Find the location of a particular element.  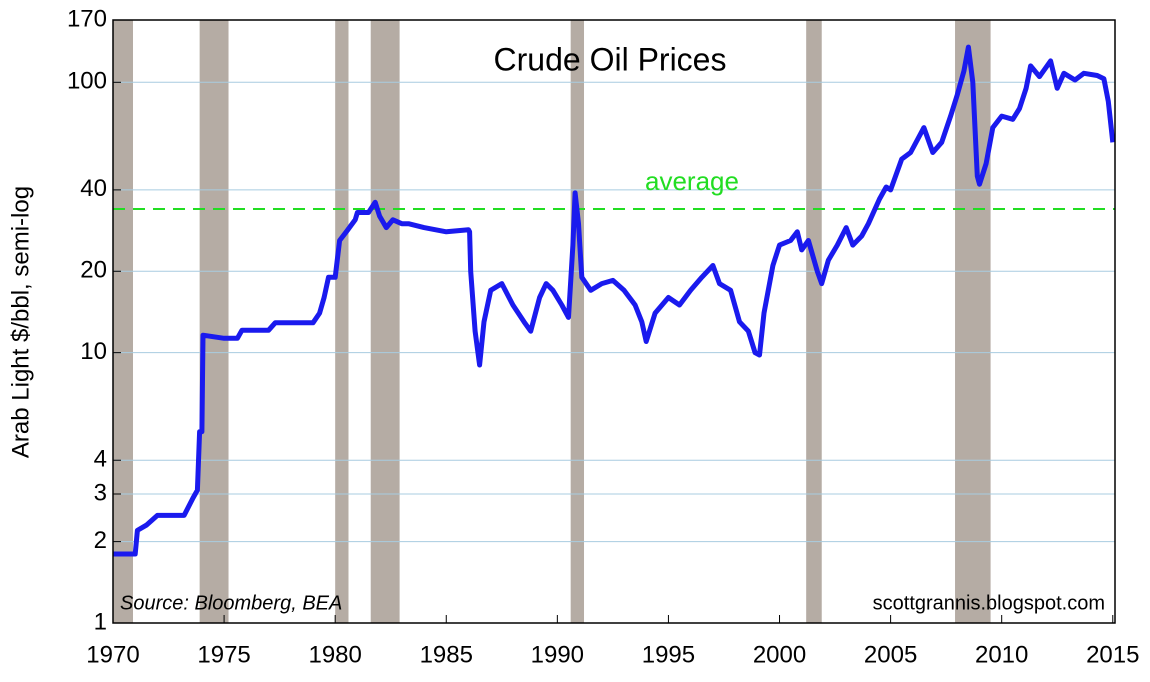

credit-note: scottgrannis.blogspot.com is located at coordinates (989, 603).